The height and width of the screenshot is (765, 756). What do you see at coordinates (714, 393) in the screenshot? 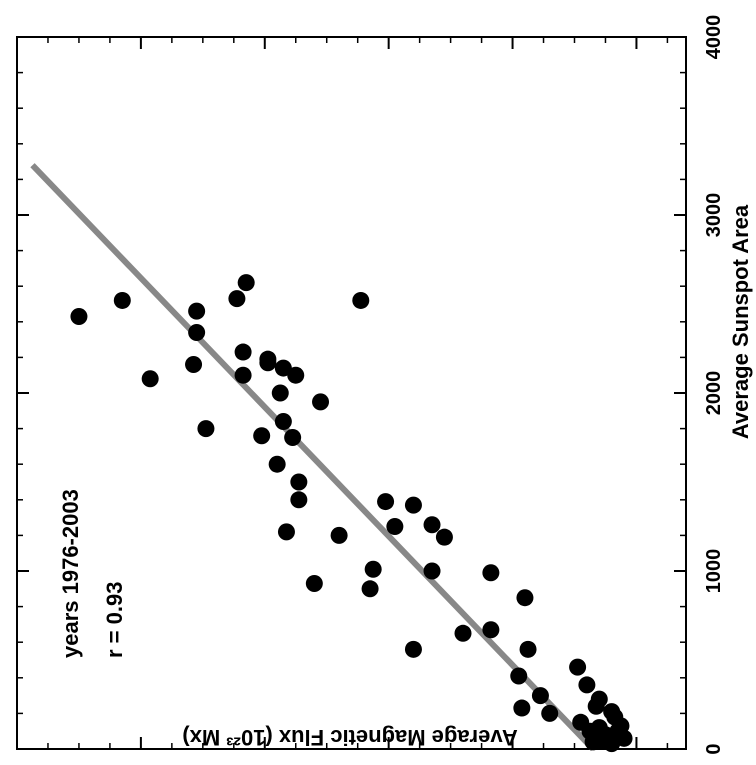
I see `x-tick-label: 2000` at bounding box center [714, 393].